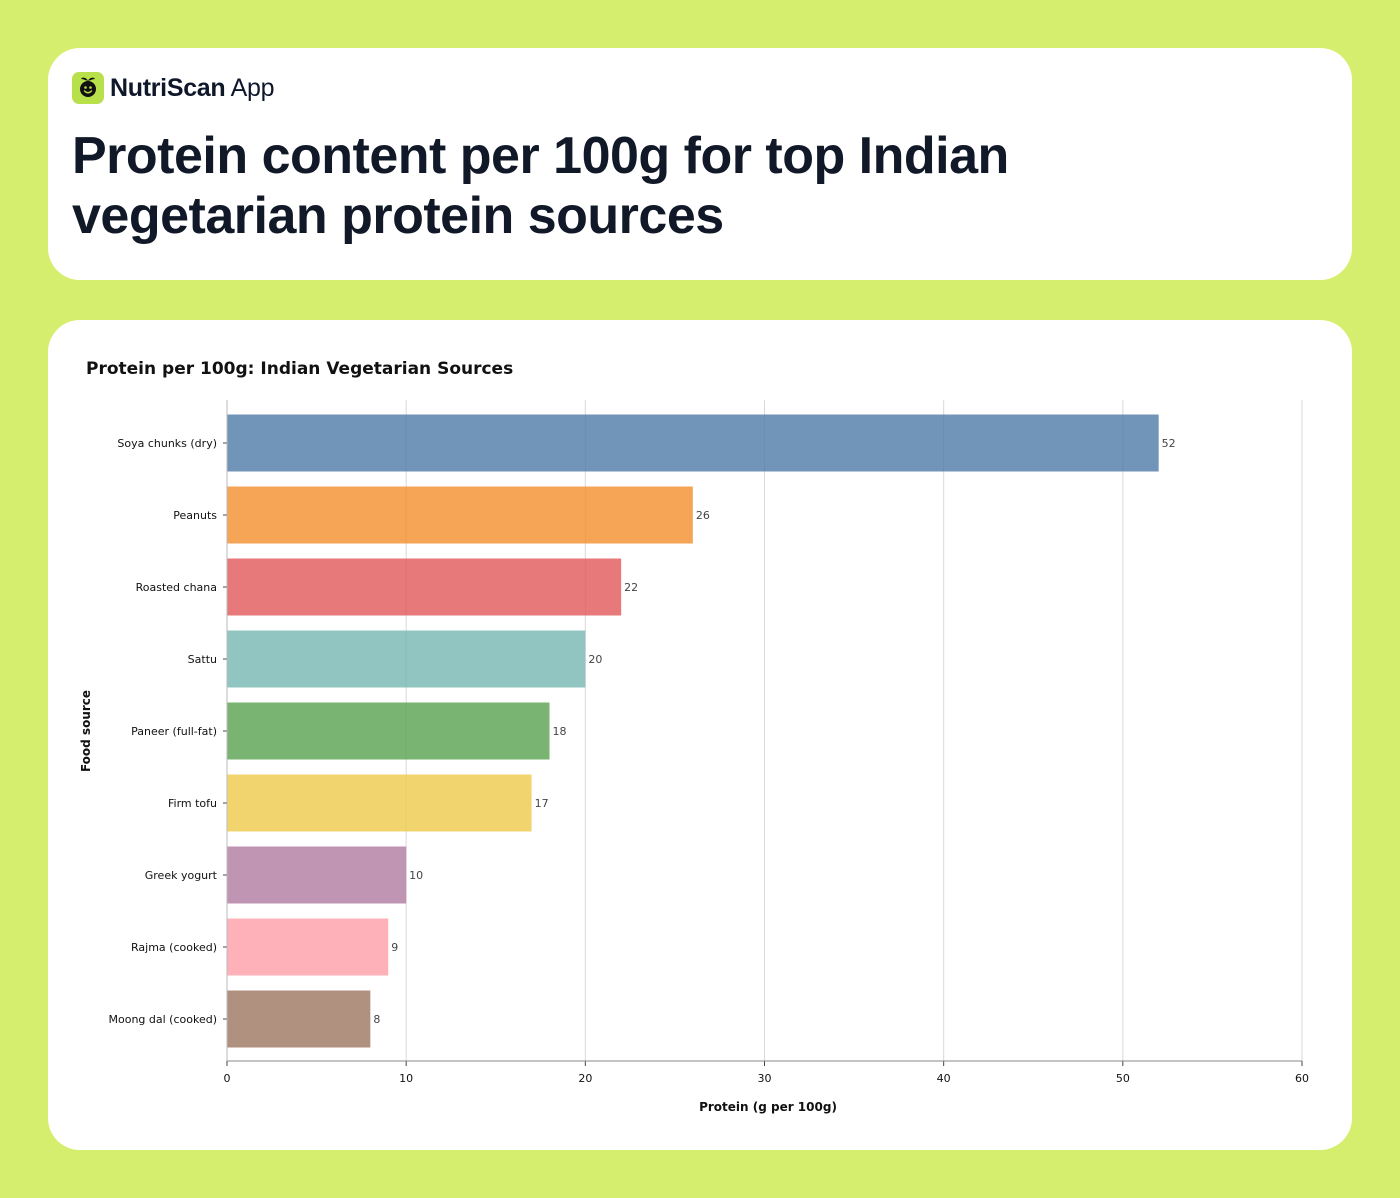 The image size is (1400, 1198). I want to click on y-tick-label: Paneer (full-fat), so click(174, 731).